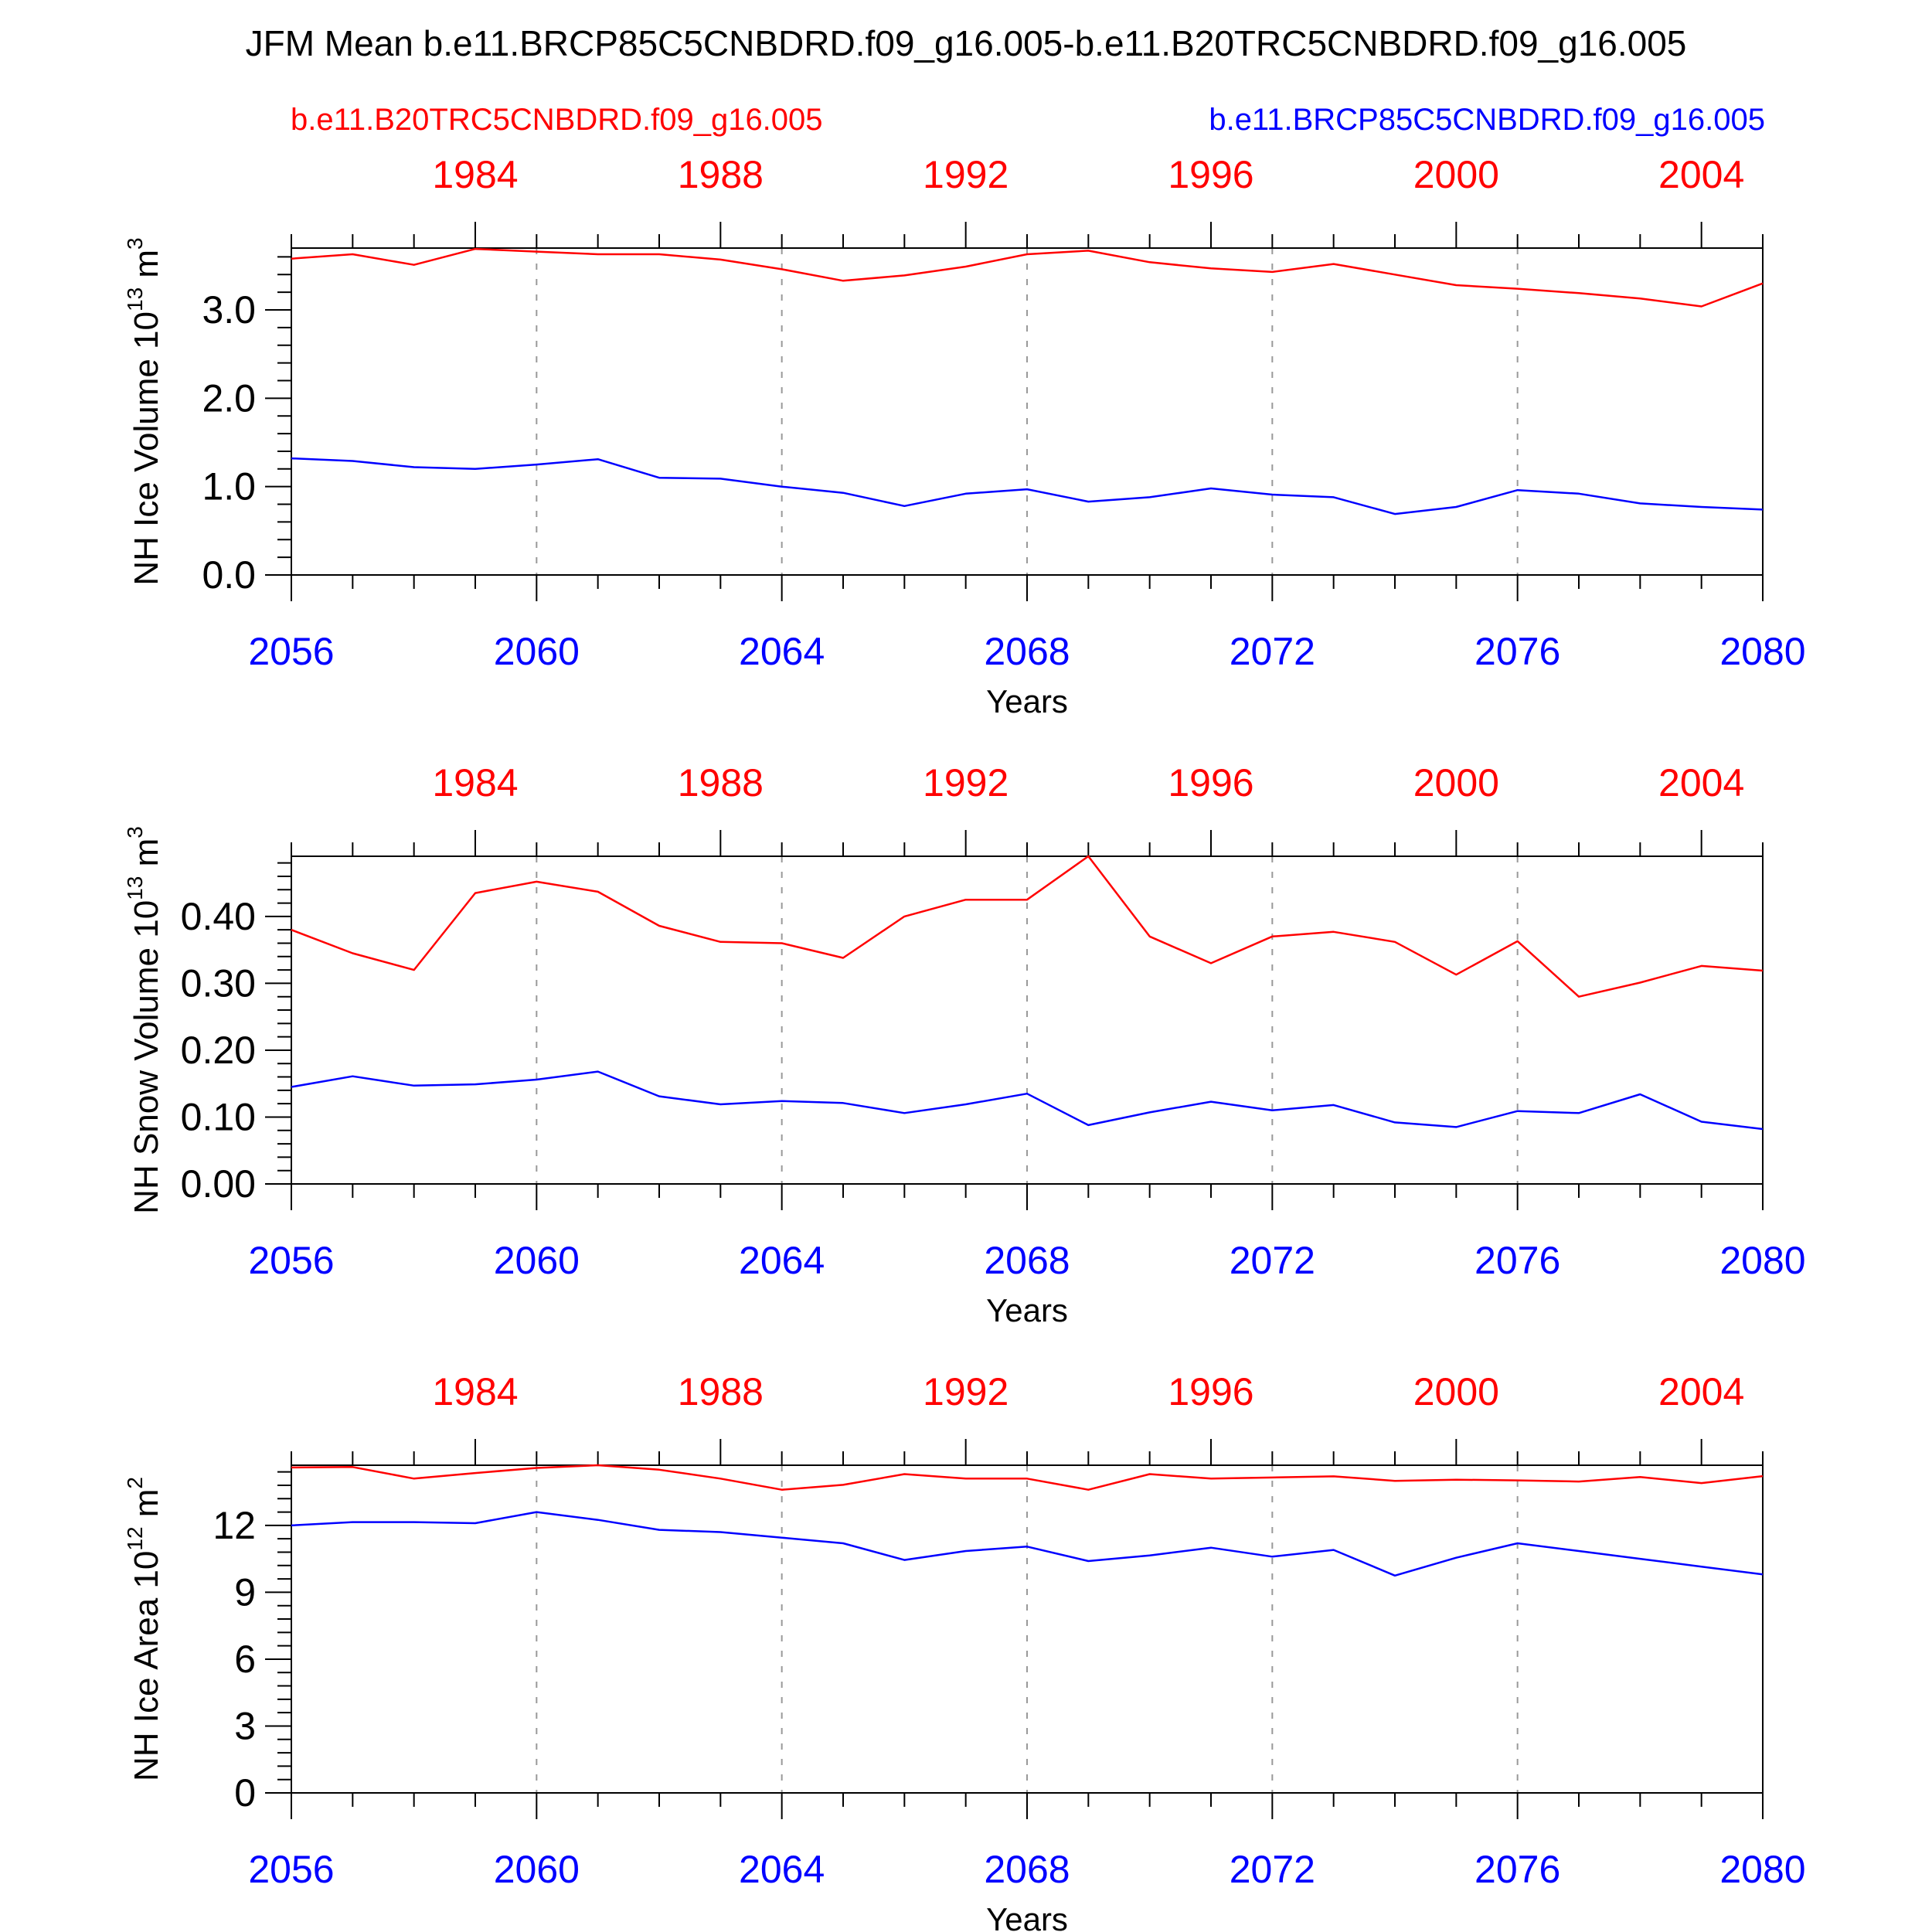 Image resolution: width=1932 pixels, height=1932 pixels. Describe the element at coordinates (235, 1525) in the screenshot. I see `y-tick-label: 12` at that location.